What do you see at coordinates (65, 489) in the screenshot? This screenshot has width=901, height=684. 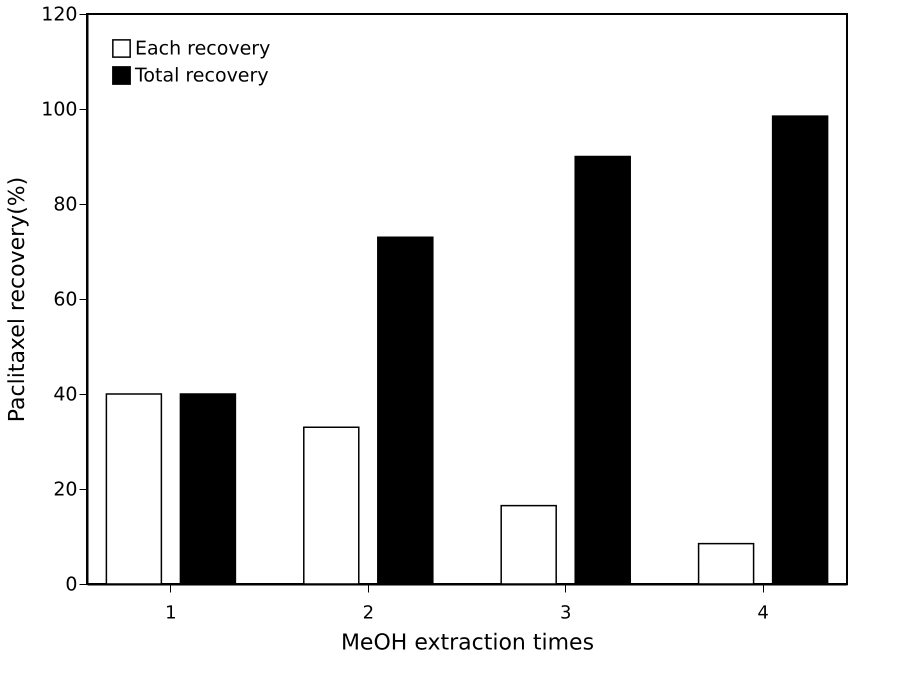 I see `y-tick-label: 20` at bounding box center [65, 489].